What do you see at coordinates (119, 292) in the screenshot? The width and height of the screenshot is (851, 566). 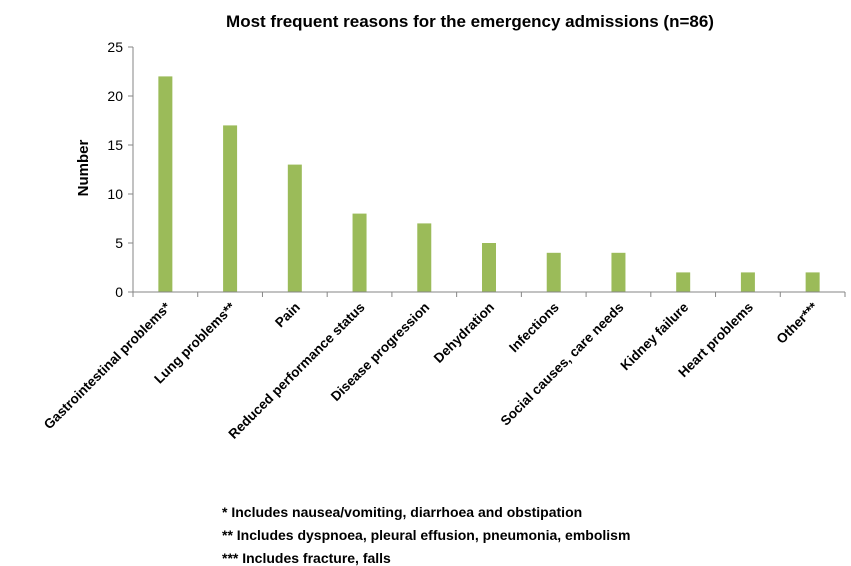 I see `y-tick-label: 0` at bounding box center [119, 292].